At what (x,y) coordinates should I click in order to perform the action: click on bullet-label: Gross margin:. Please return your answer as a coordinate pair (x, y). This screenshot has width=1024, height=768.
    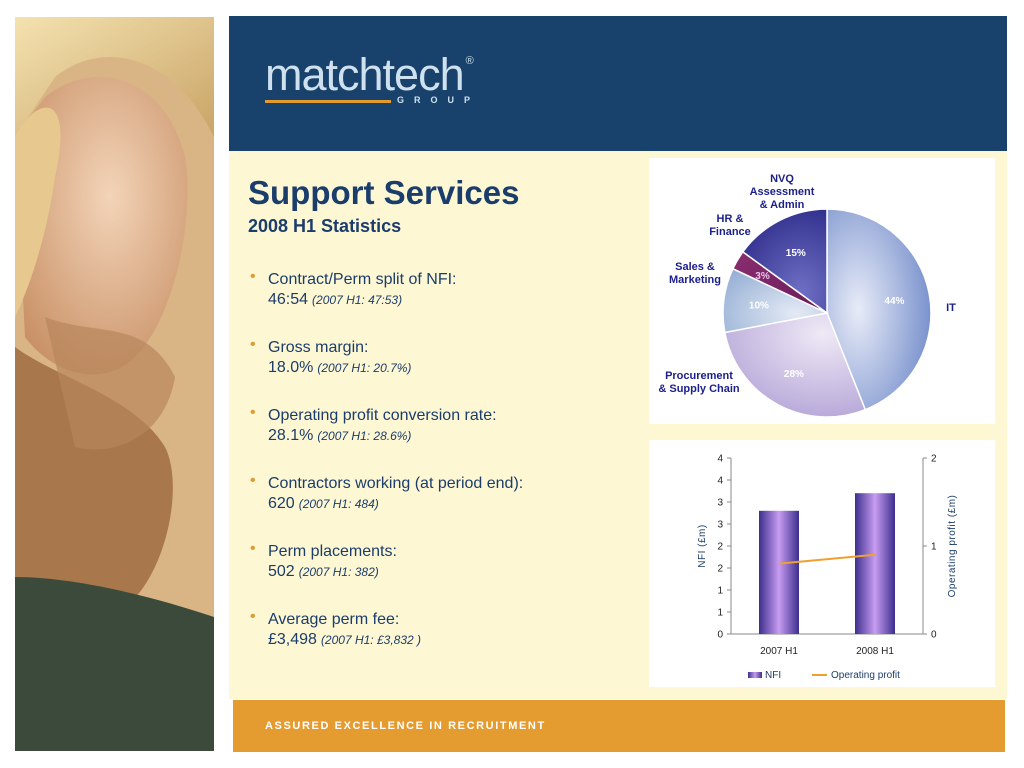
    Looking at the image, I should click on (318, 347).